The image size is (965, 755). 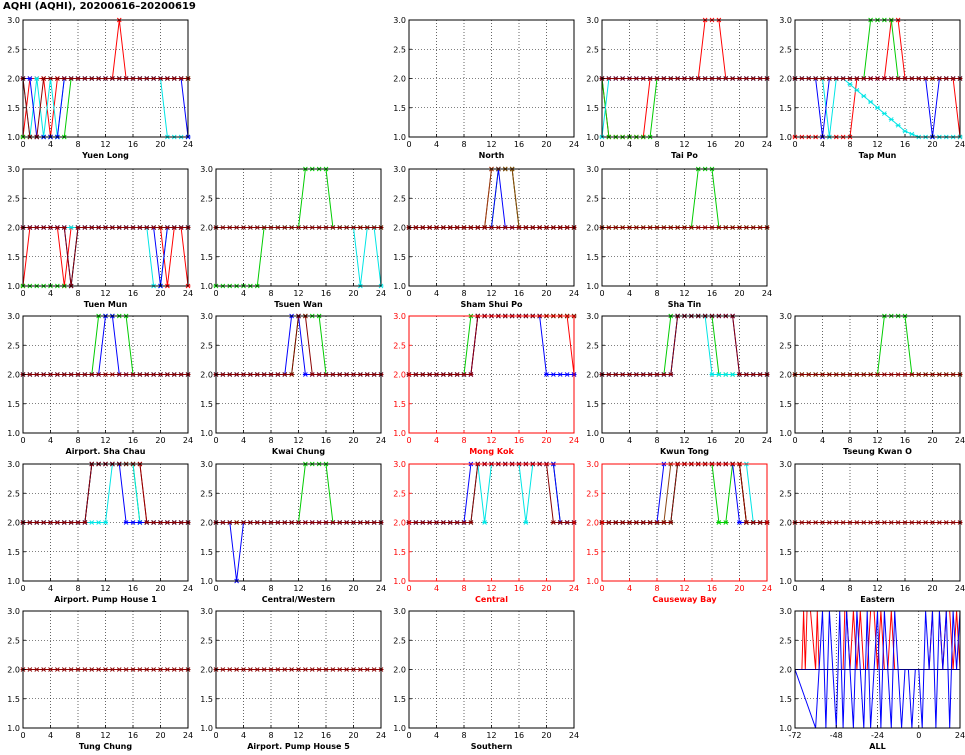 I want to click on panel-title: Tsuen Wan, so click(x=298, y=304).